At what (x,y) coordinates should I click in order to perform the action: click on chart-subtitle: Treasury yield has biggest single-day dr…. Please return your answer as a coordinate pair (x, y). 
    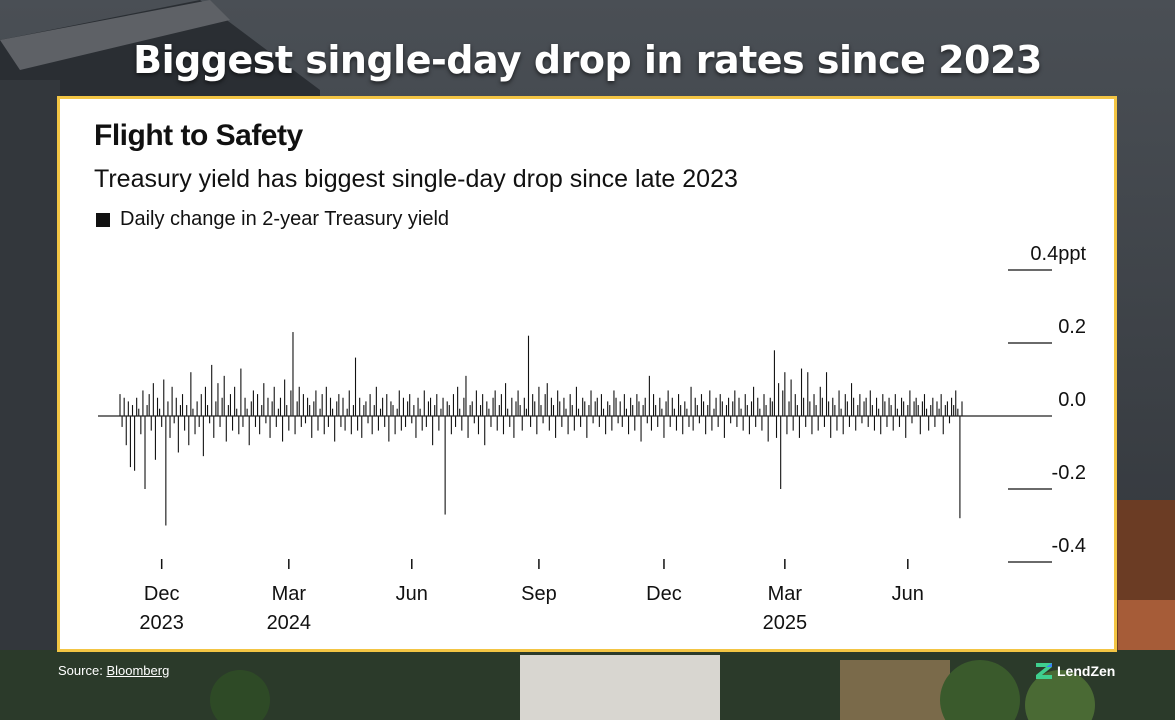
    Looking at the image, I should click on (416, 179).